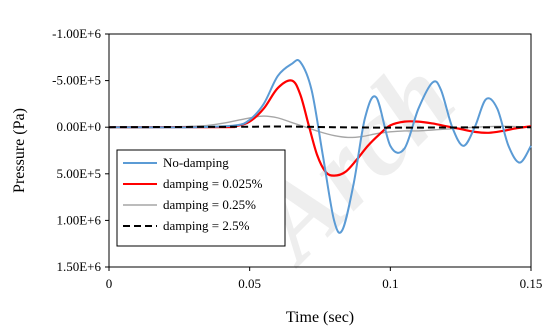 This screenshot has height=327, width=546. I want to click on y-tick-label: 0.00E+0, so click(78, 126).